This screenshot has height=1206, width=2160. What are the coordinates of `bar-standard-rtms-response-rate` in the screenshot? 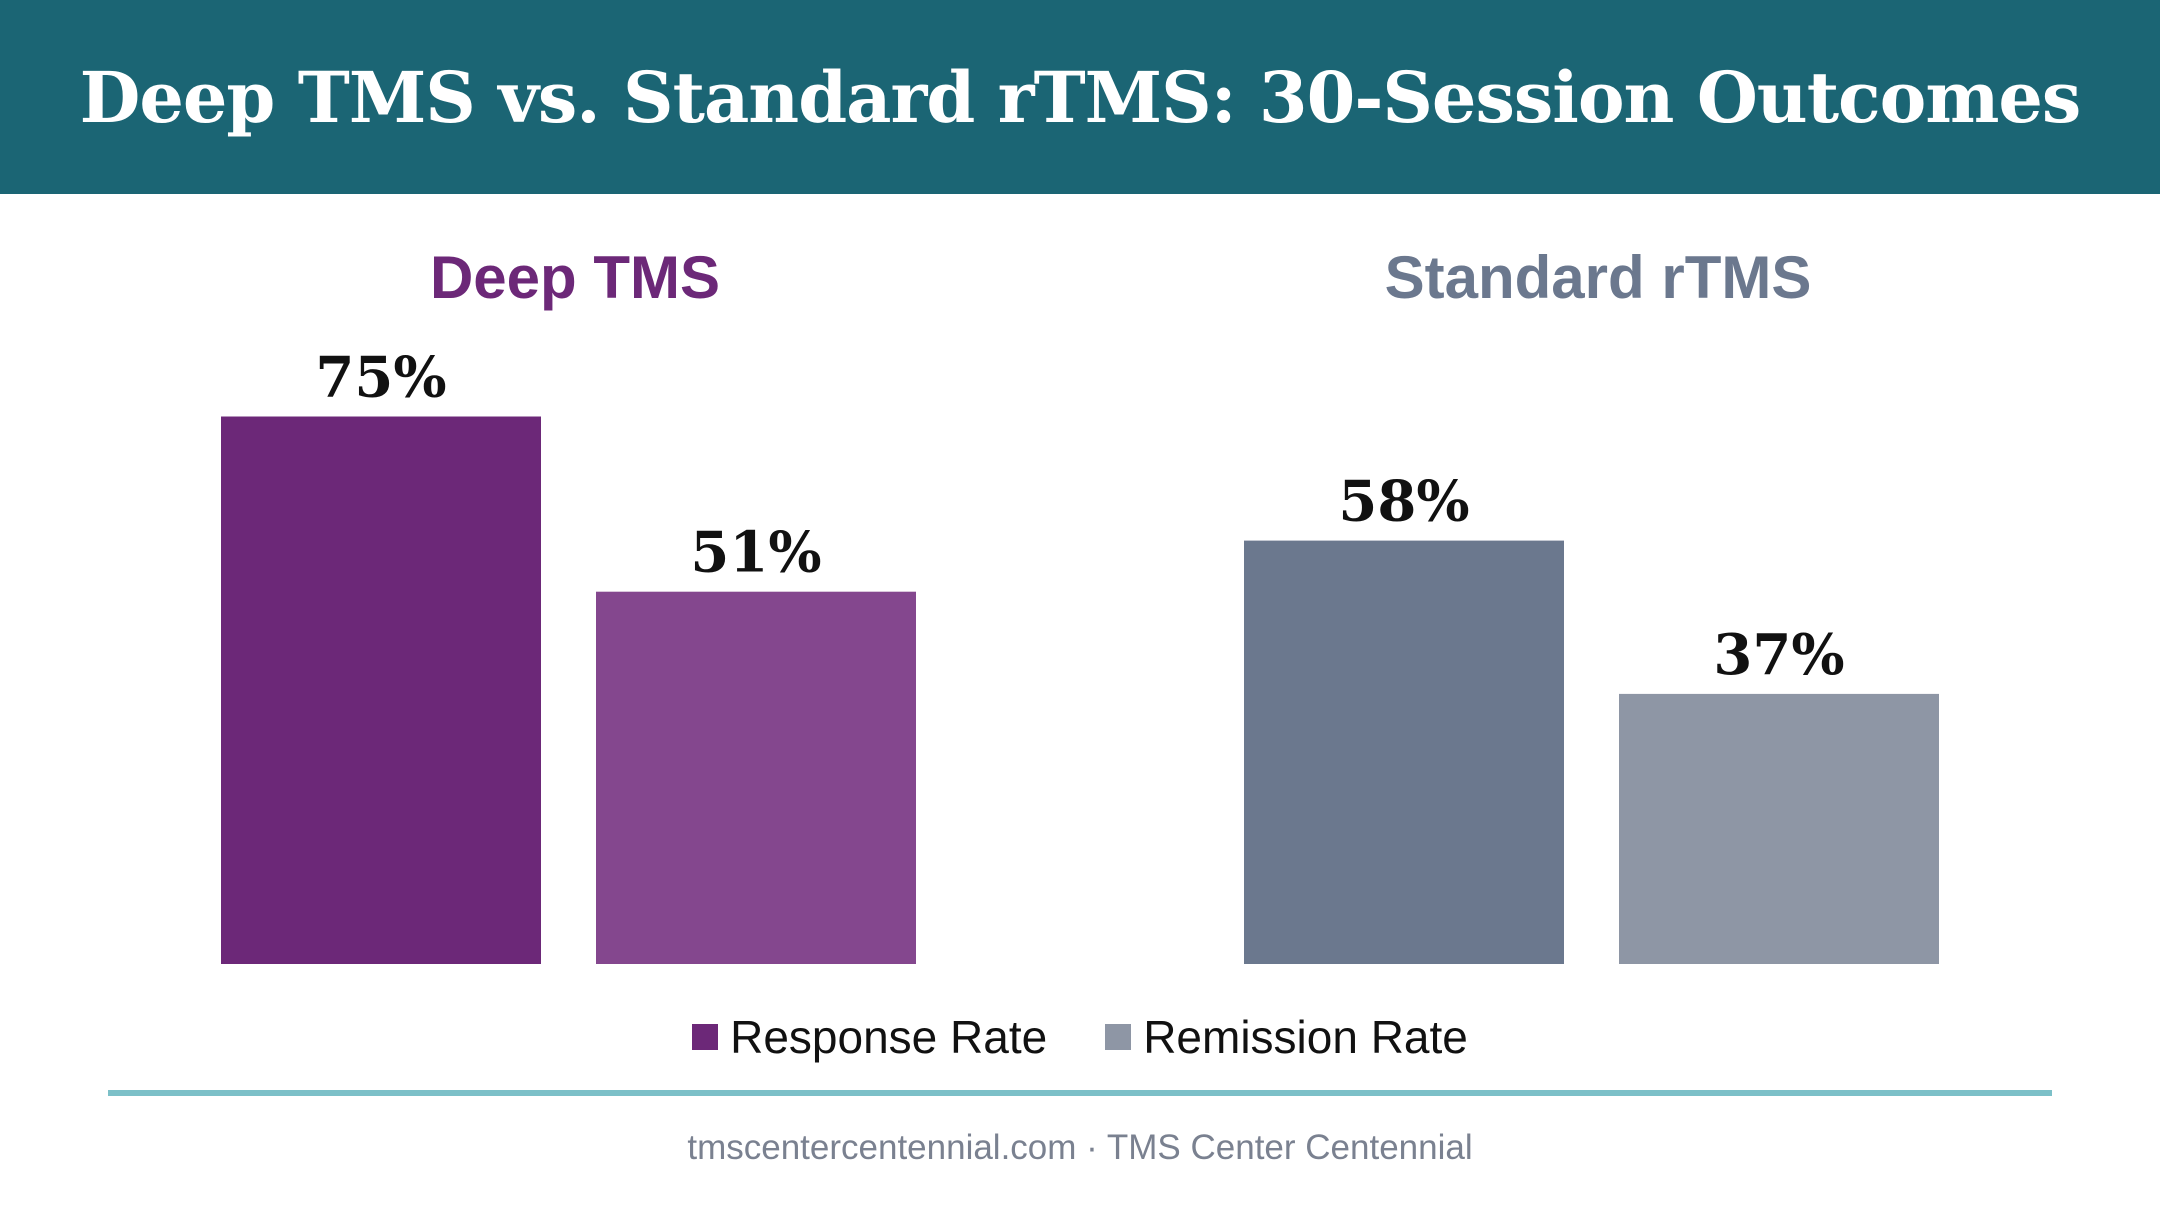 It's located at (1404, 752).